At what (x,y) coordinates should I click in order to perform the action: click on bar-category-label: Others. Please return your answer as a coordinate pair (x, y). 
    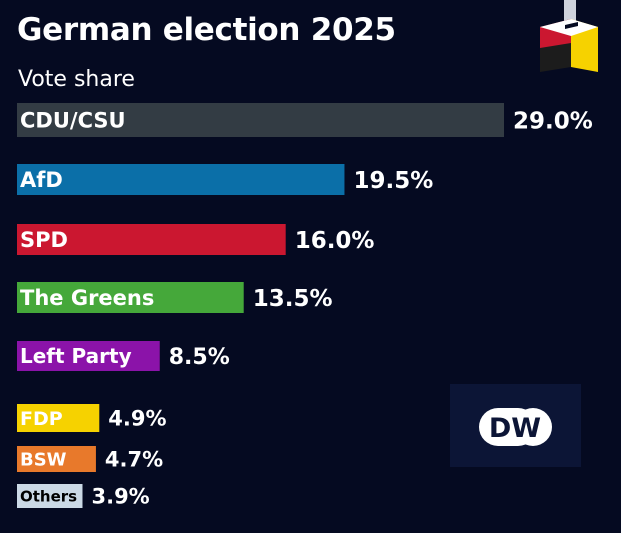
    Looking at the image, I should click on (48, 496).